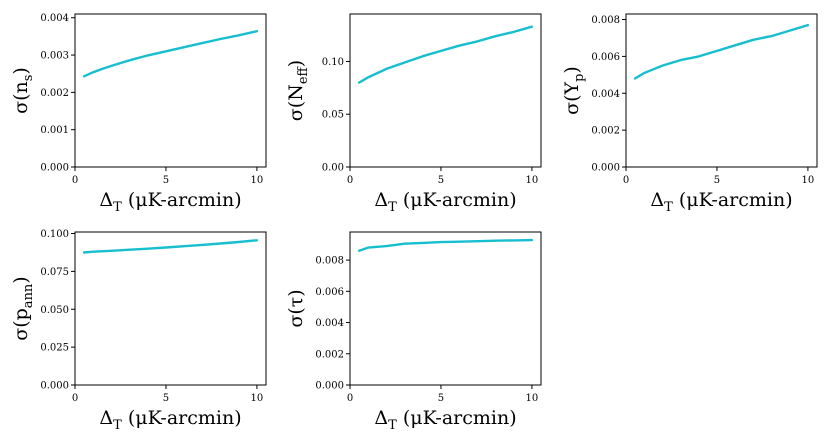  What do you see at coordinates (333, 62) in the screenshot?
I see `y-tick-label: 0.10` at bounding box center [333, 62].